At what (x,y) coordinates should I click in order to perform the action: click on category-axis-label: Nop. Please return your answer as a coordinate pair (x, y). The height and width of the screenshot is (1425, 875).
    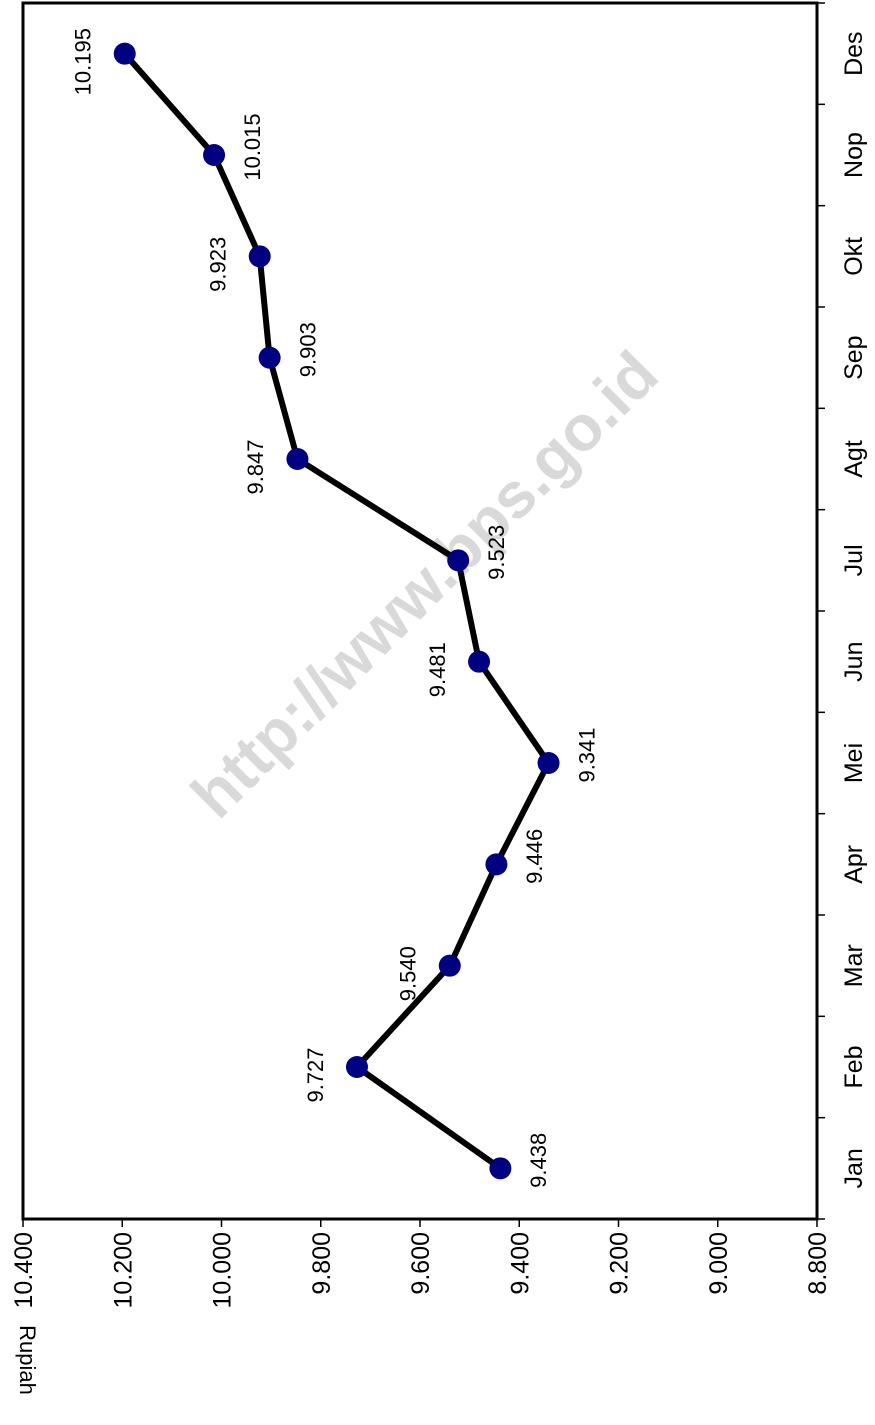
    Looking at the image, I should click on (854, 155).